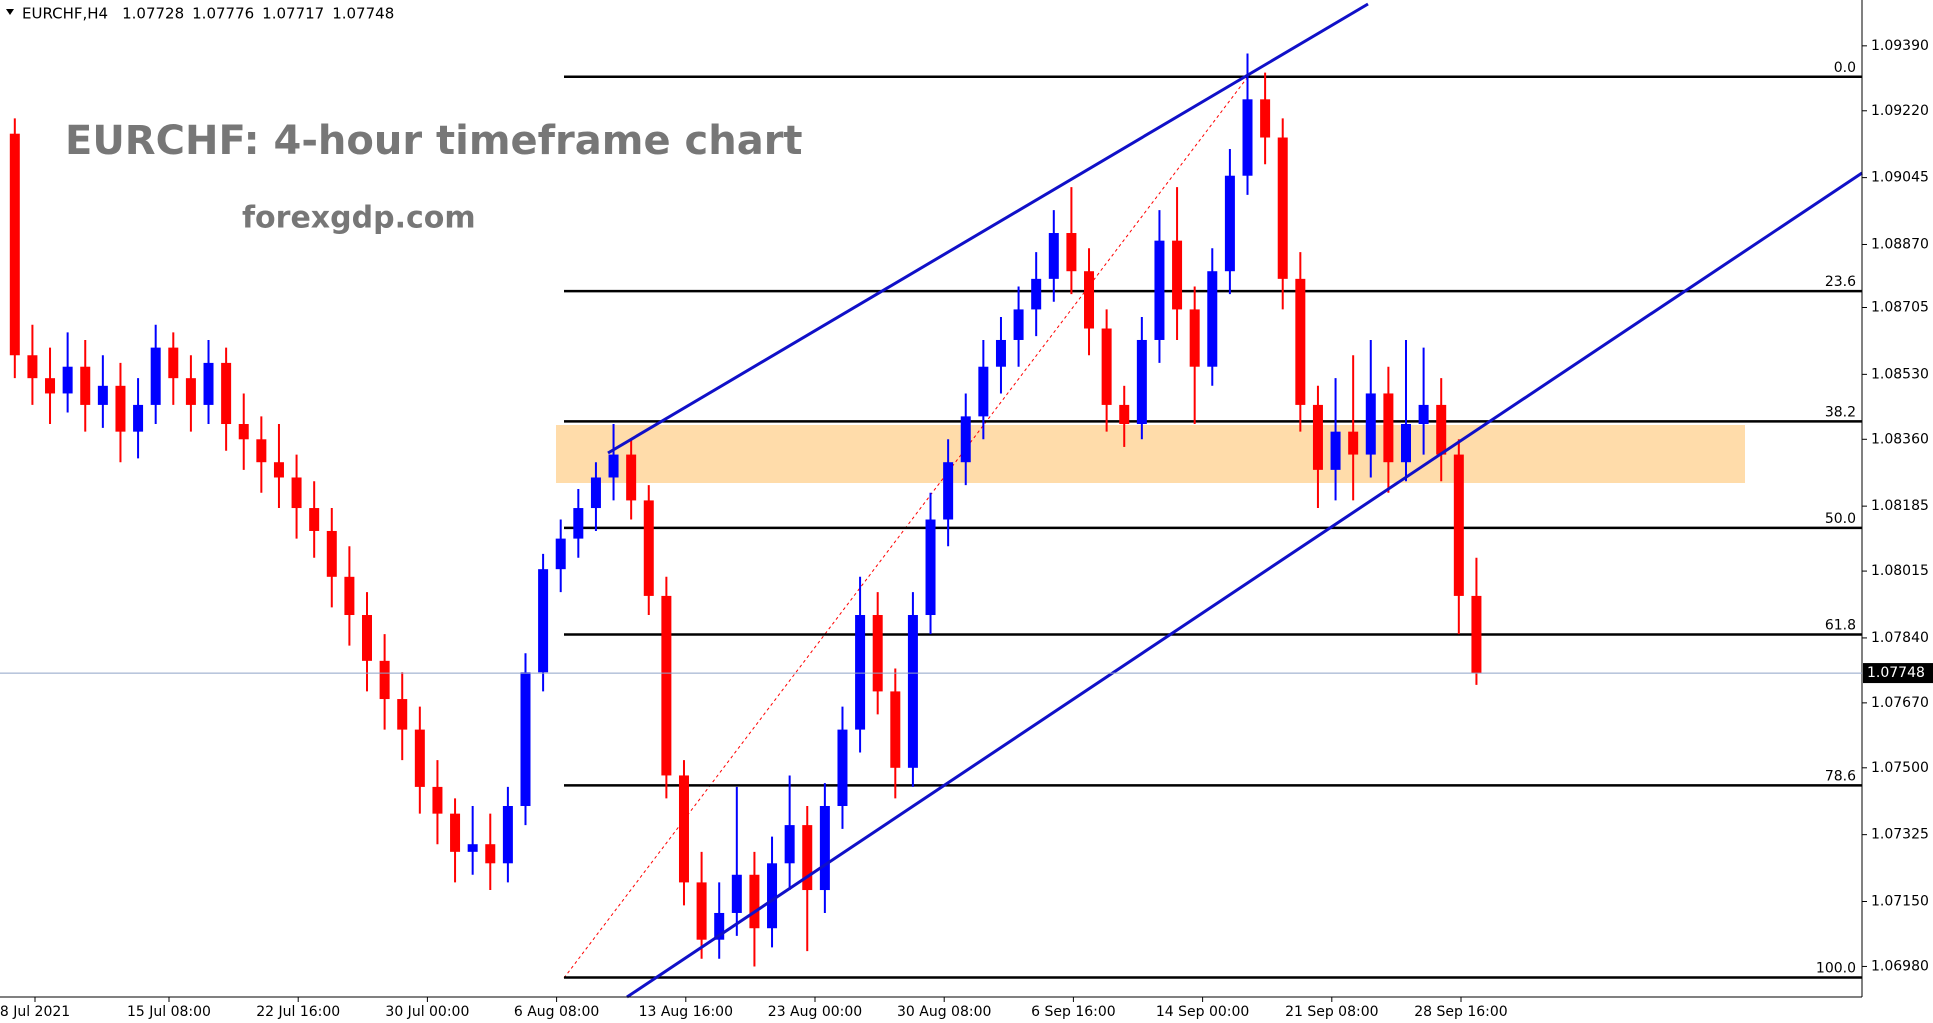 This screenshot has width=1933, height=1023. What do you see at coordinates (1900, 374) in the screenshot?
I see `y-tick-label: 1.08530` at bounding box center [1900, 374].